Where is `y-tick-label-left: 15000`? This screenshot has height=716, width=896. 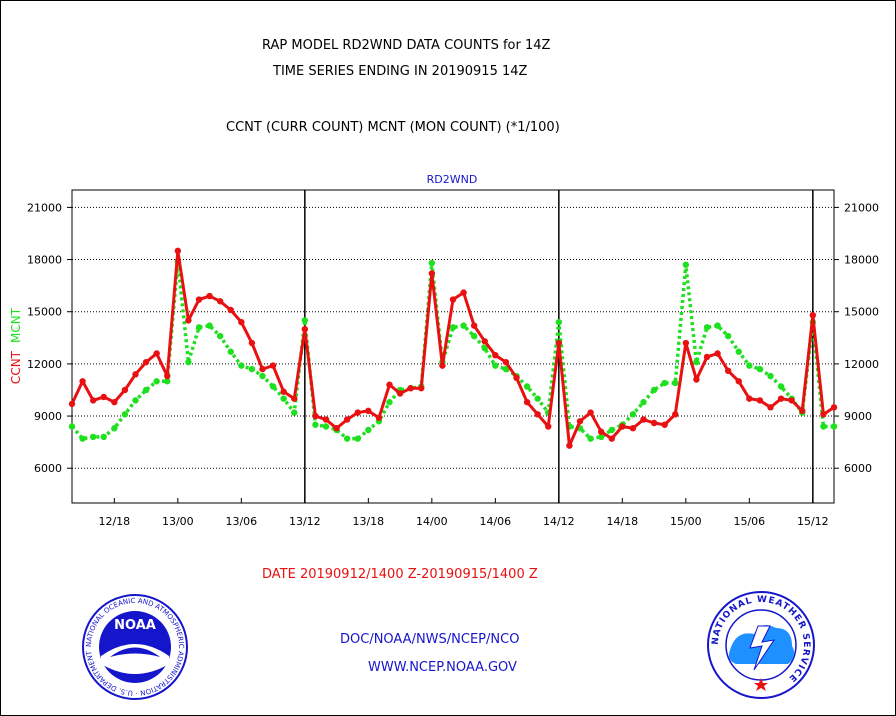 y-tick-label-left: 15000 is located at coordinates (44, 312).